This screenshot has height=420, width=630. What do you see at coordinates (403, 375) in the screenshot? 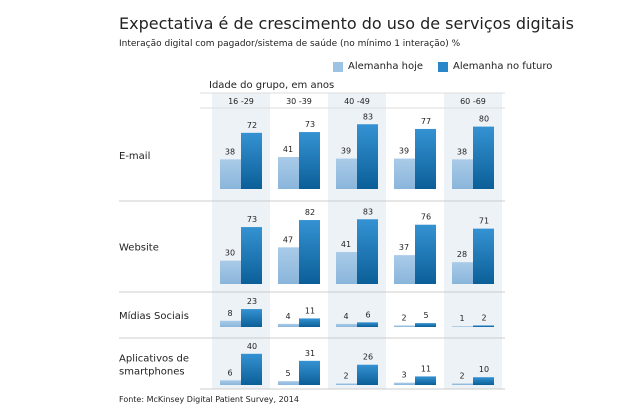
I see `data-label: 3` at bounding box center [403, 375].